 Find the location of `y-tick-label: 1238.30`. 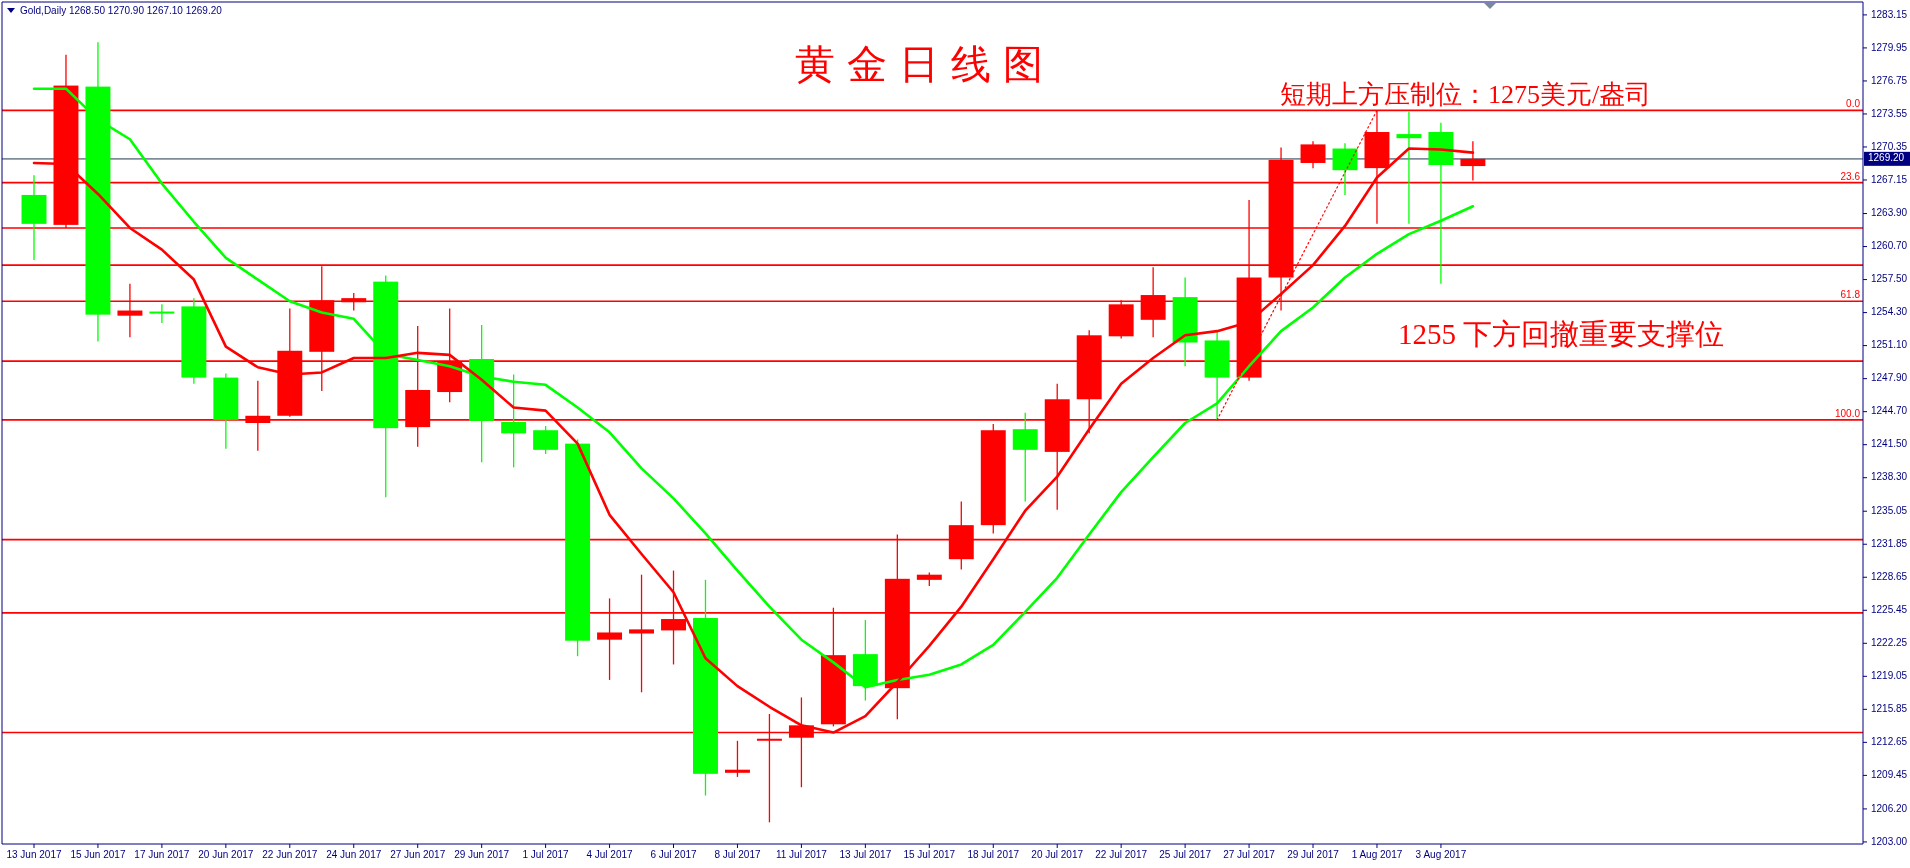

y-tick-label: 1238.30 is located at coordinates (1889, 477).